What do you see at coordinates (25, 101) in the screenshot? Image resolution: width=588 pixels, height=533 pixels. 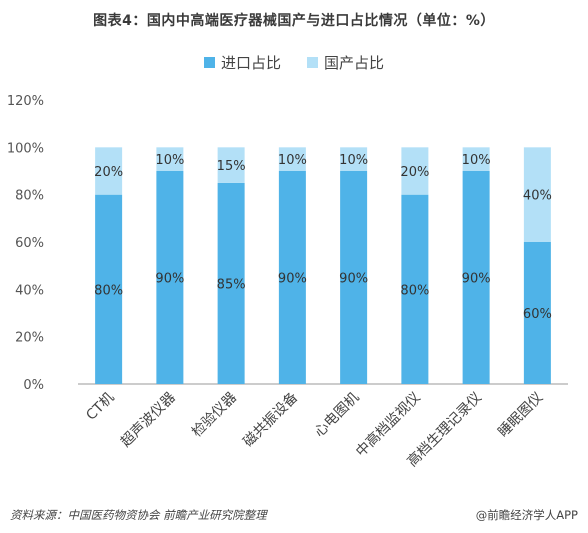 I see `y-tick-label: 120%` at bounding box center [25, 101].